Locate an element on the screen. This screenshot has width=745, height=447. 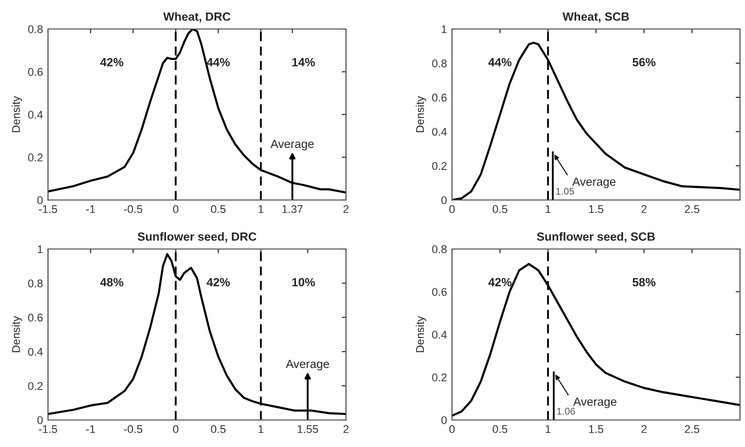
annotation: 1.05 is located at coordinates (565, 191).